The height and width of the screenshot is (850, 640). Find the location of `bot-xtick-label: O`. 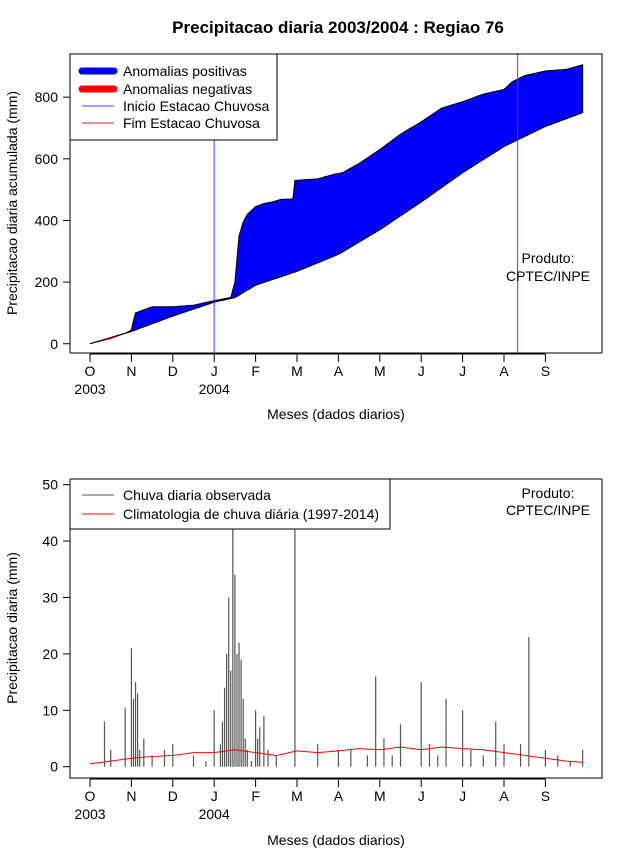

bot-xtick-label: O is located at coordinates (90, 796).